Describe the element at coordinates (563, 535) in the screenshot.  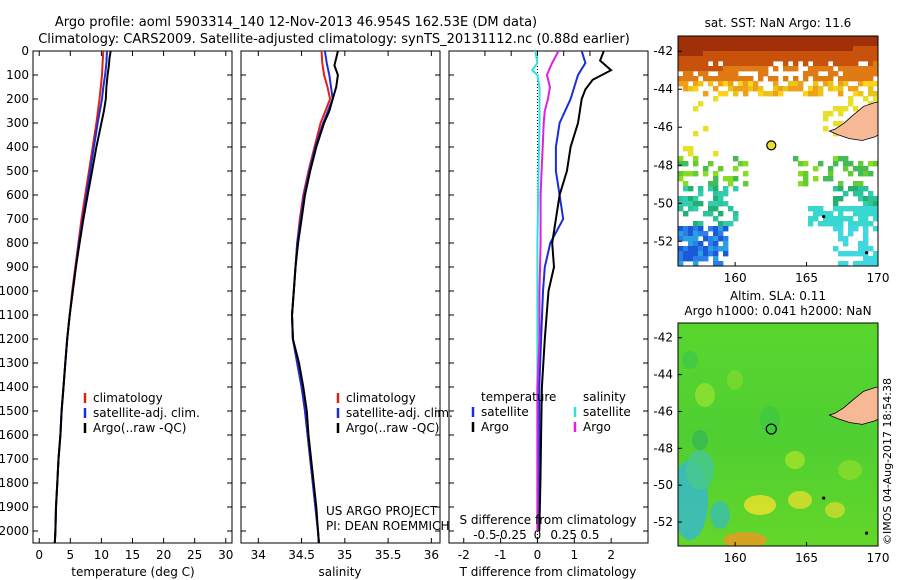
I see `s-diff-xtick-label: 0.25` at that location.